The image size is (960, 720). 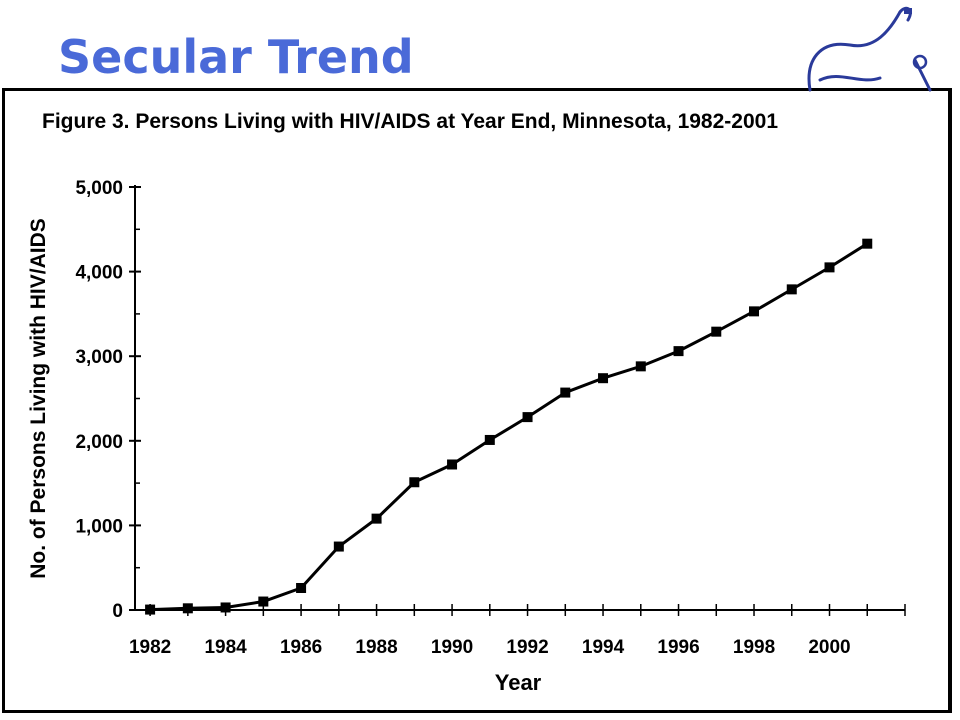 What do you see at coordinates (99, 188) in the screenshot?
I see `y-tick-label: 5,000` at bounding box center [99, 188].